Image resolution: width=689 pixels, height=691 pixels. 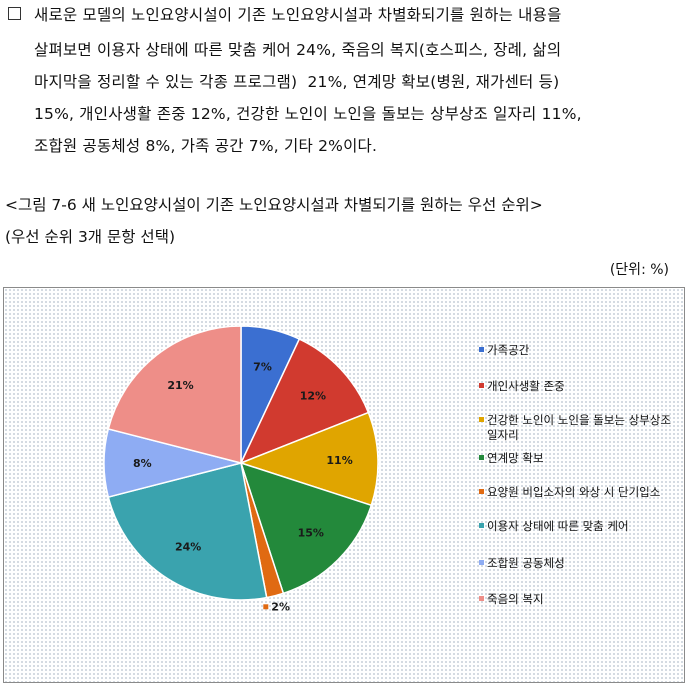 What do you see at coordinates (180, 385) in the screenshot?
I see `data-label: 21%` at bounding box center [180, 385].